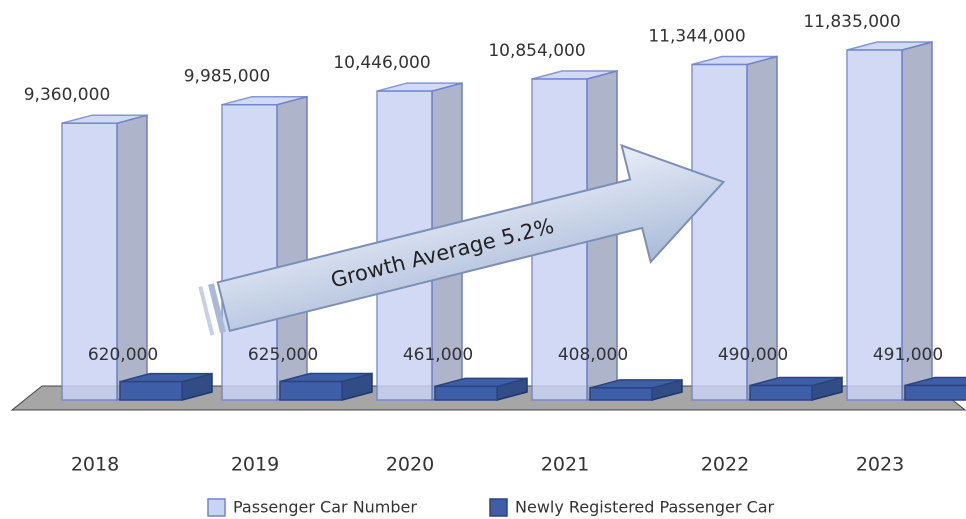 The image size is (966, 519). What do you see at coordinates (565, 465) in the screenshot?
I see `x-tick-label: 2021` at bounding box center [565, 465].